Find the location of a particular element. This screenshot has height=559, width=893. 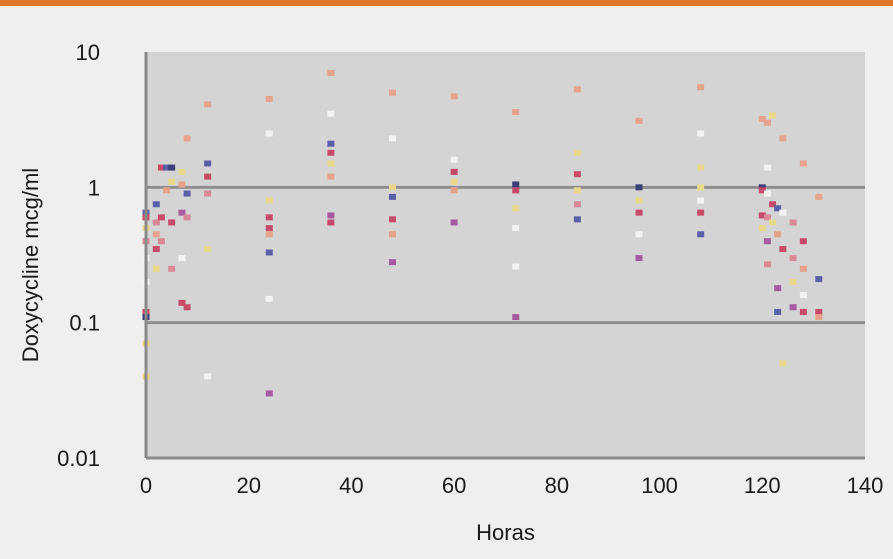

x-tick-label: 0 is located at coordinates (146, 485).